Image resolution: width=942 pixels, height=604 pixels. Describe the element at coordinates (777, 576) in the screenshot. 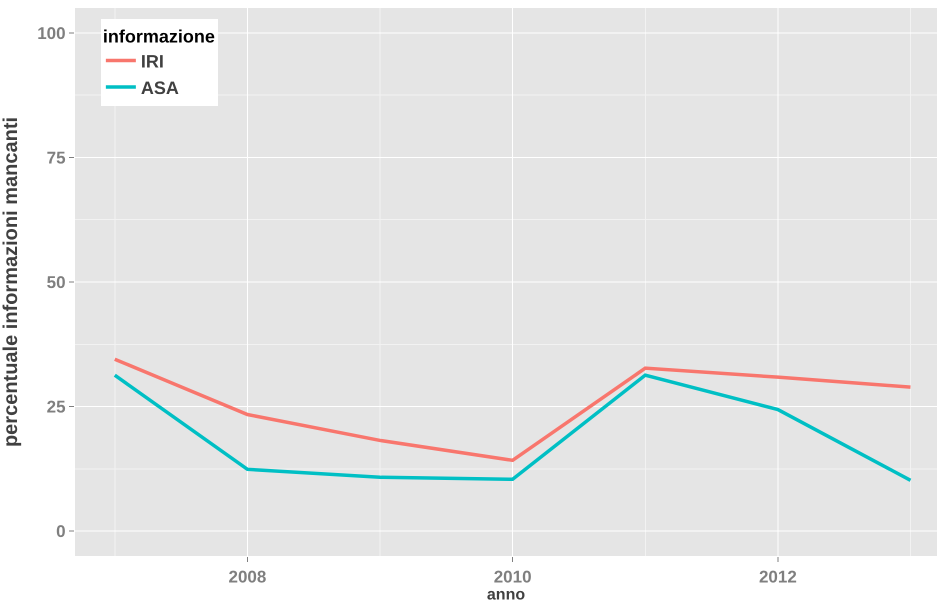

I see `x-tick-label: 2012` at that location.